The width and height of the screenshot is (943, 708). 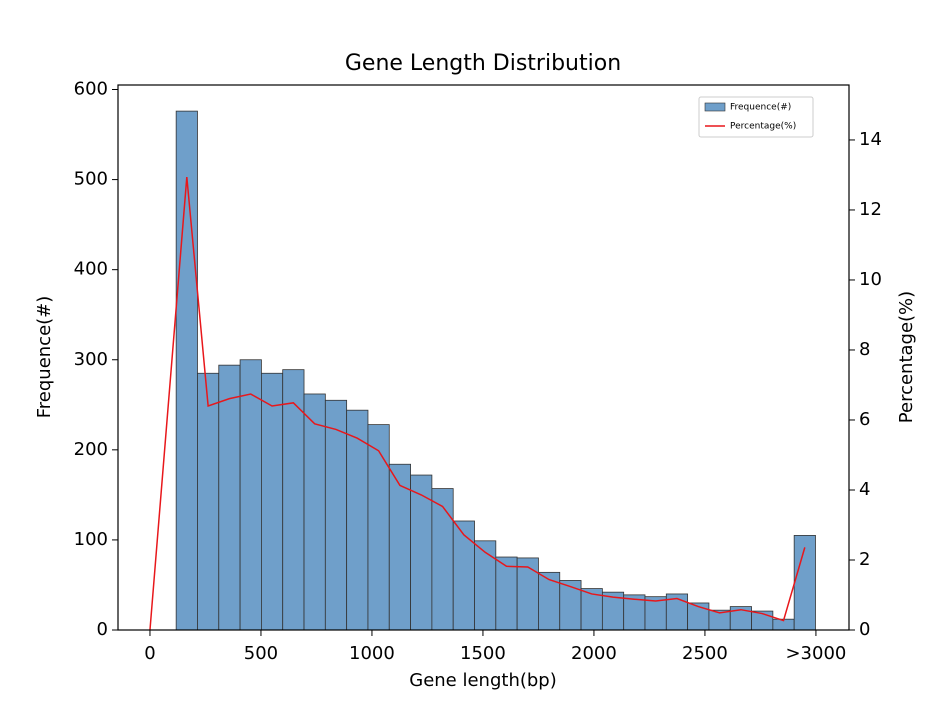 What do you see at coordinates (91, 449) in the screenshot?
I see `y-tick-label: 200` at bounding box center [91, 449].